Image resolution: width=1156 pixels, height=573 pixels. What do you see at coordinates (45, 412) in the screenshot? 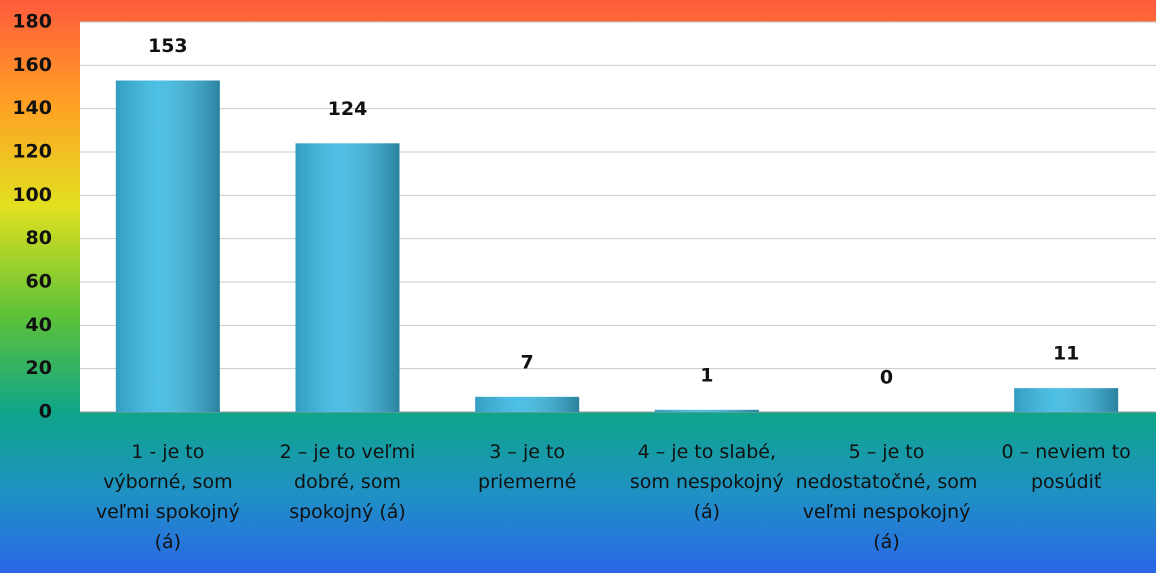
I see `y-tick-label: 0` at bounding box center [45, 412].